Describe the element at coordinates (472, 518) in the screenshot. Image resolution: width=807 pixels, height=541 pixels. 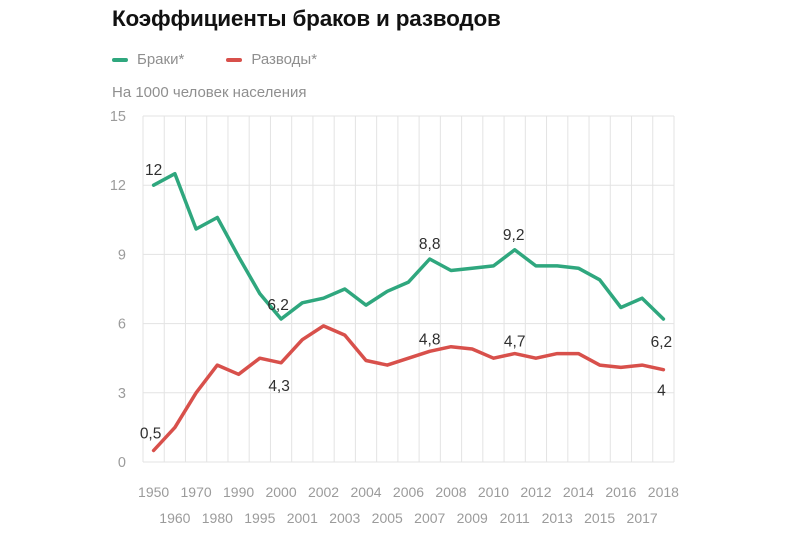
I see `x-axis-tick-label: 2009` at that location.